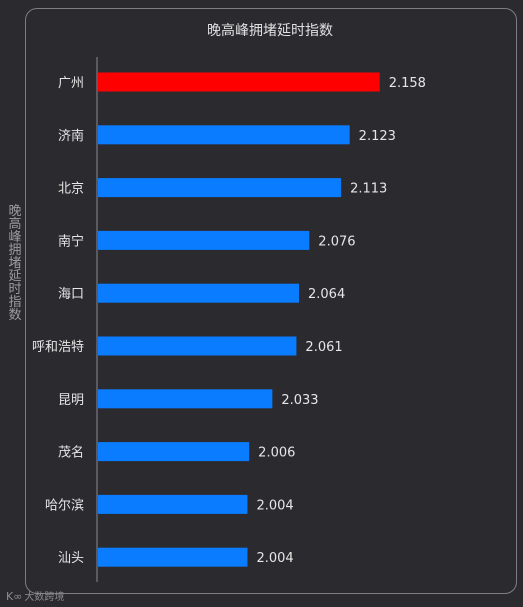  Describe the element at coordinates (336, 241) in the screenshot. I see `value-label-3: 2.076` at that location.